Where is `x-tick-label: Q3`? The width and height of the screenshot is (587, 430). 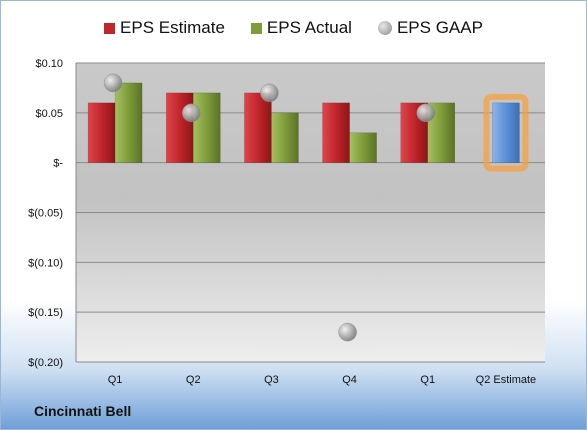 x-tick-label: Q3 is located at coordinates (271, 380).